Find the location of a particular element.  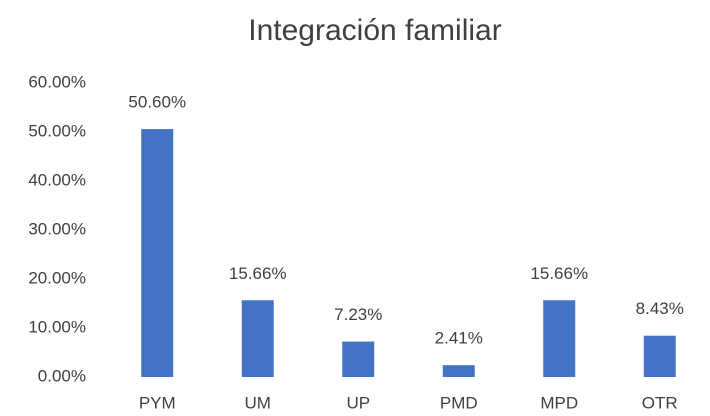

value-label: 50.60% is located at coordinates (157, 102).